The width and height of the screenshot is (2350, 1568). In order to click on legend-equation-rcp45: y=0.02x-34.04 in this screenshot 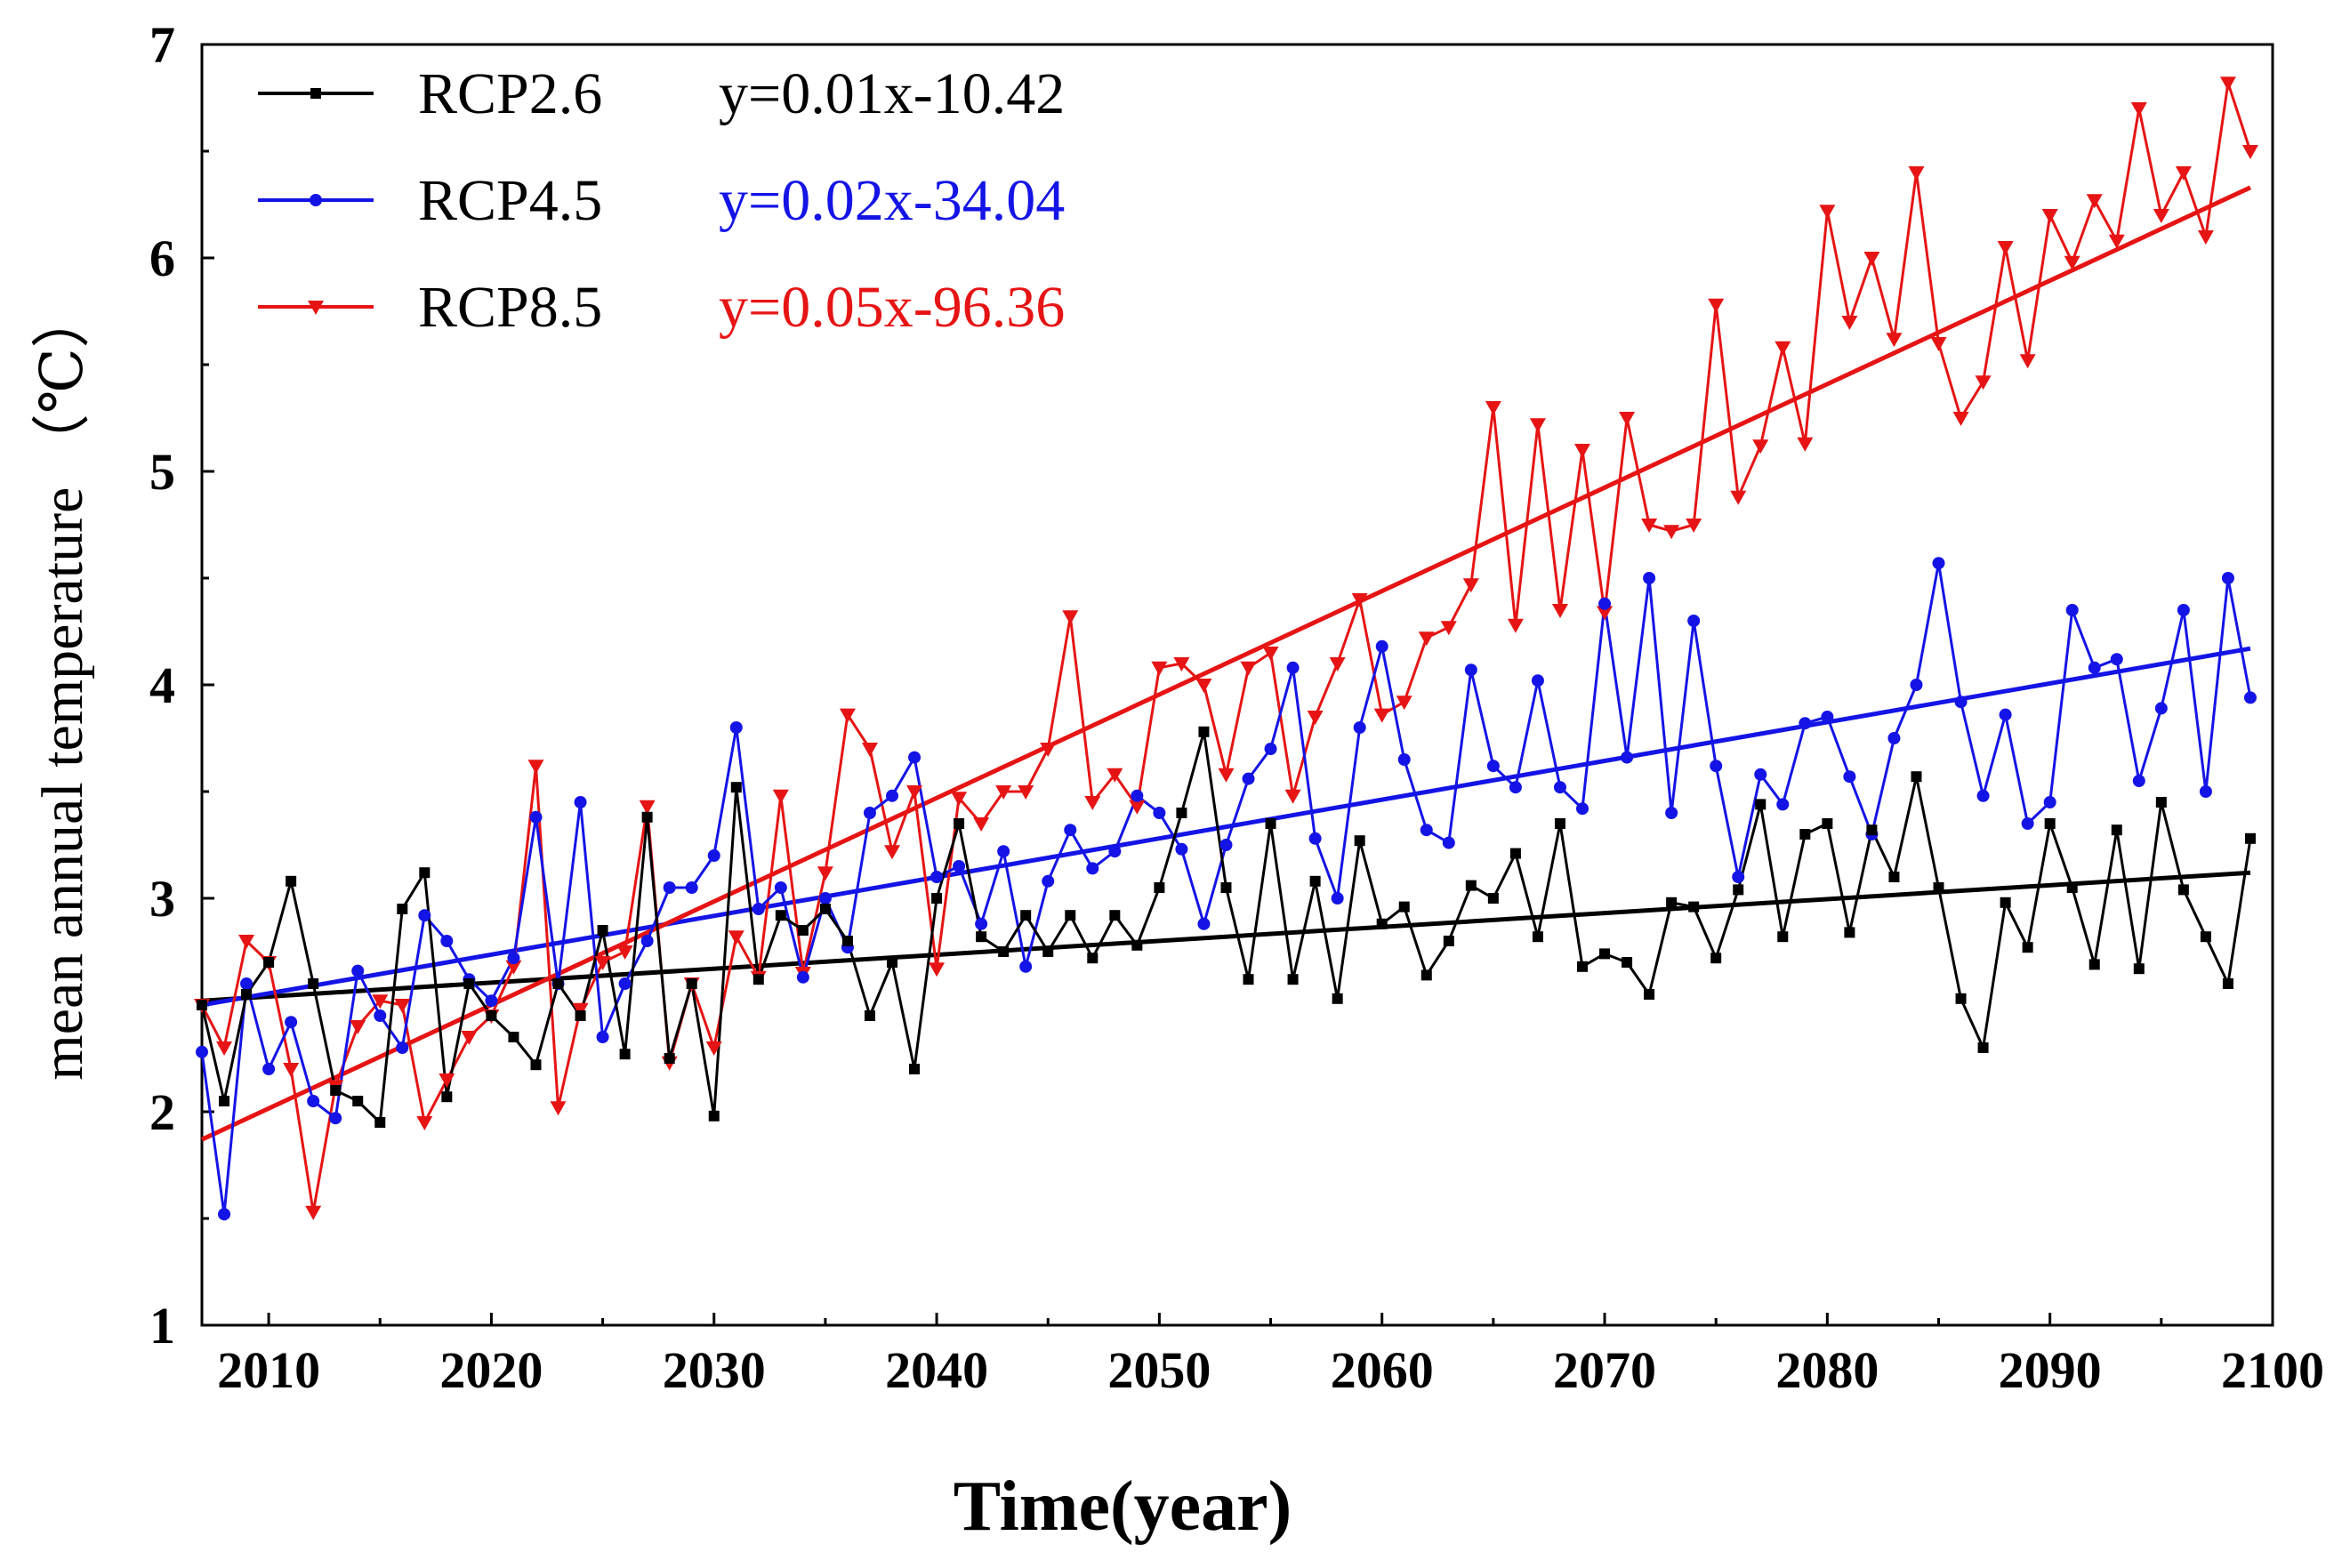, I will do `click(892, 200)`.